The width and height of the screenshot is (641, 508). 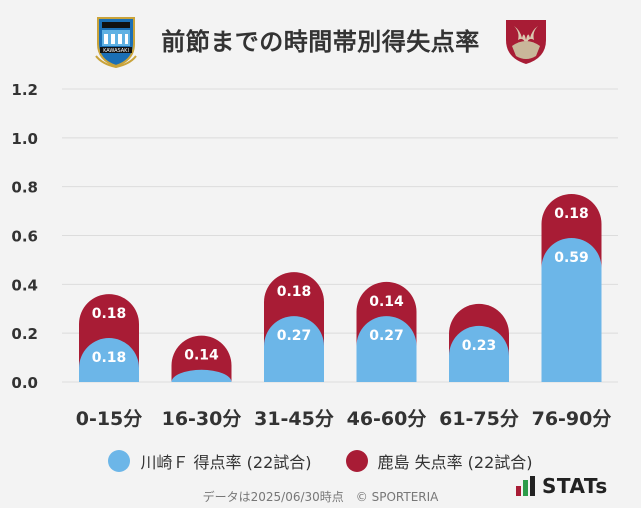 I want to click on kawasaki-logo-text: KAWASAKI, so click(x=116, y=51).